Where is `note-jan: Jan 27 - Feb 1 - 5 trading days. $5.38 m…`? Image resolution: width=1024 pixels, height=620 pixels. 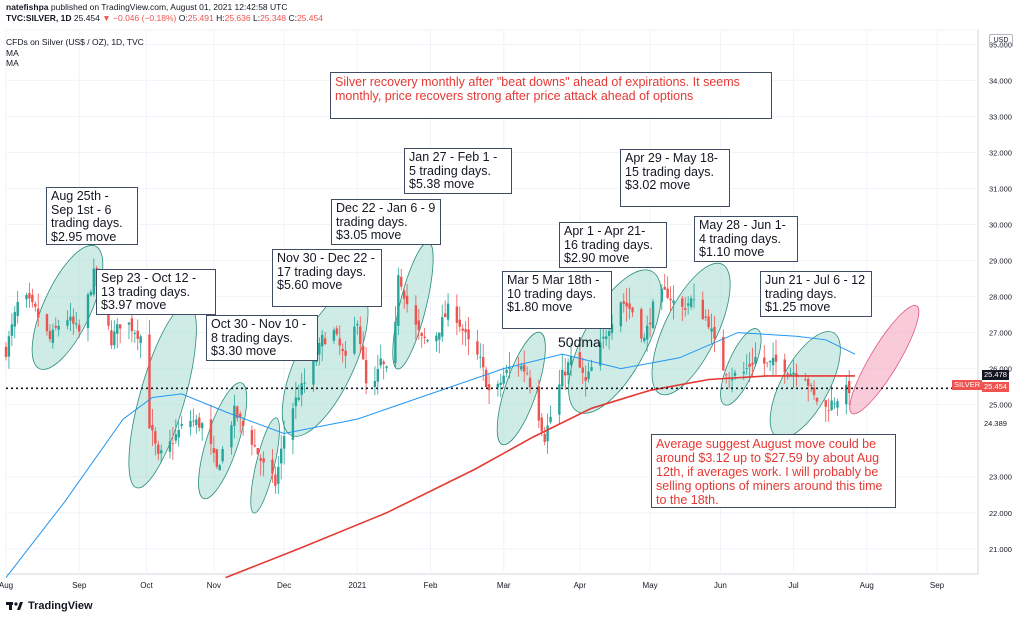
note-jan: Jan 27 - Feb 1 - 5 trading days. $5.38 m… is located at coordinates (458, 171).